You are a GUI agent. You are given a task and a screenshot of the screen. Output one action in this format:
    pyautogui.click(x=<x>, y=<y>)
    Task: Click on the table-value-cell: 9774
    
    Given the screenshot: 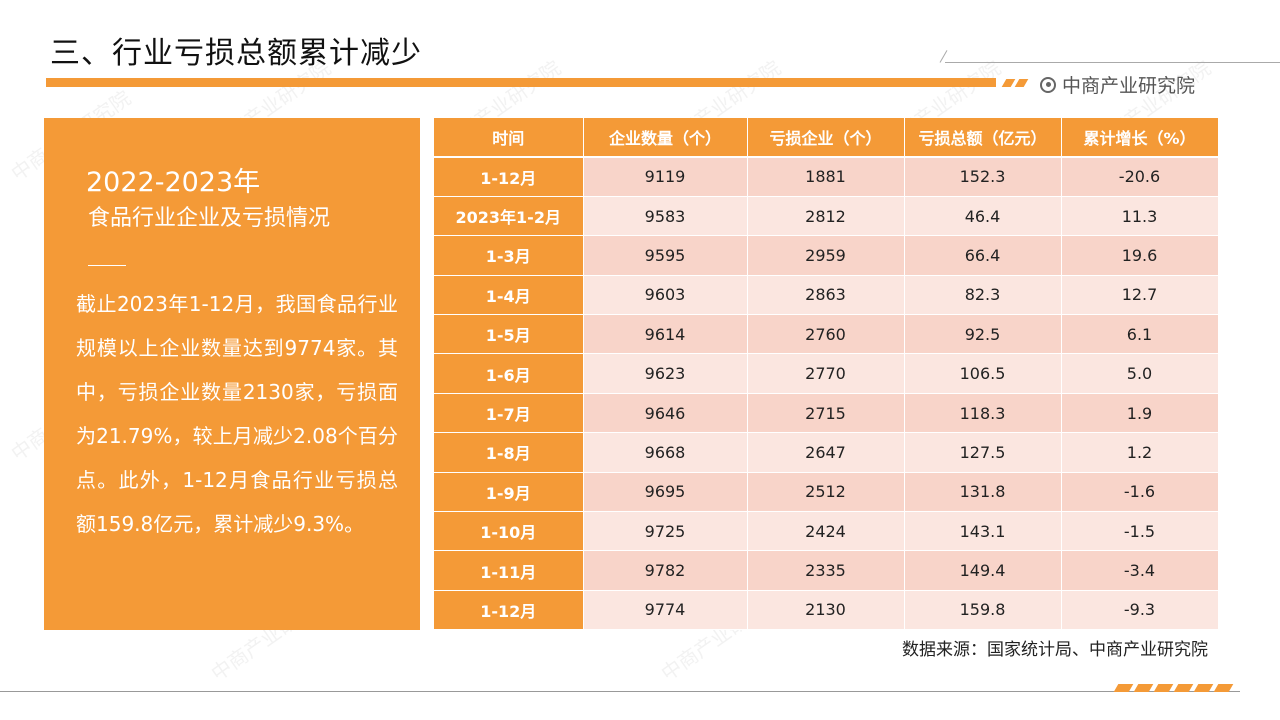 What is the action you would take?
    pyautogui.click(x=665, y=610)
    